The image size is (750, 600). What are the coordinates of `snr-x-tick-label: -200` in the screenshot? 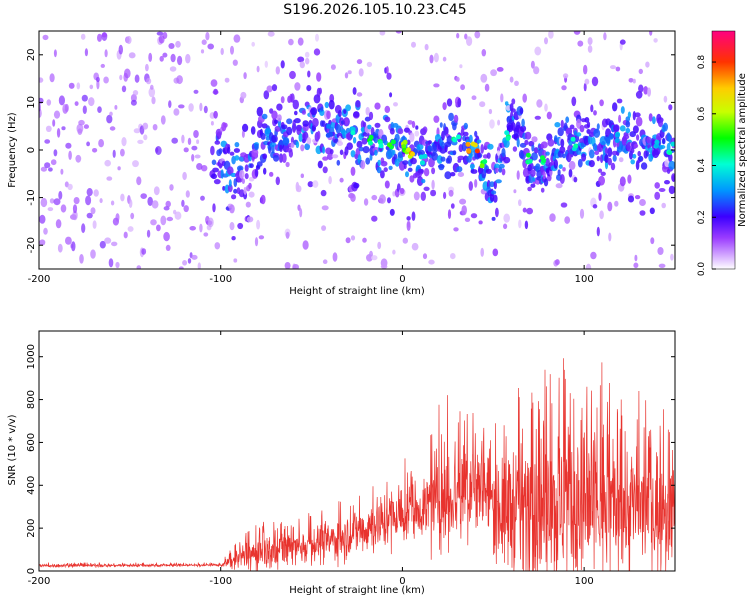 It's located at (39, 581).